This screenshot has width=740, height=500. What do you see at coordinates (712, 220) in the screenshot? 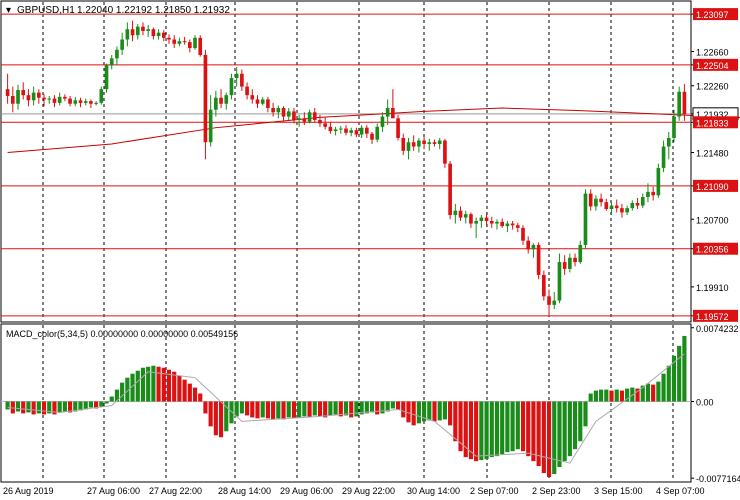
I see `price-tick-label: 1.20700` at bounding box center [712, 220].